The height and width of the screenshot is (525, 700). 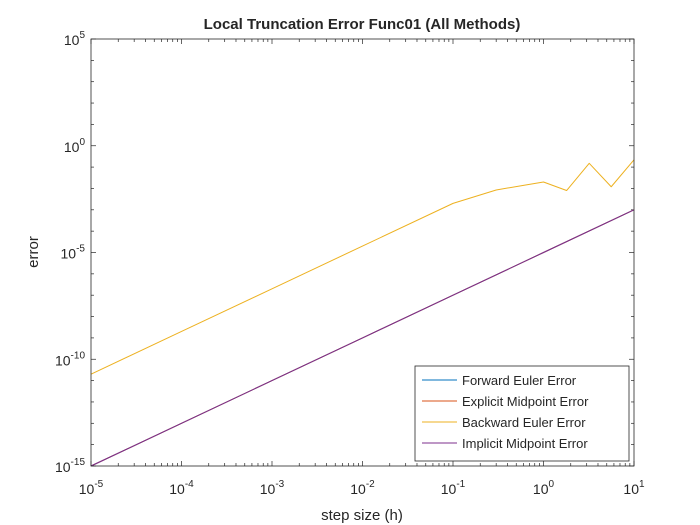 I want to click on x-tick-label: 10⁻⁵, so click(x=91, y=488).